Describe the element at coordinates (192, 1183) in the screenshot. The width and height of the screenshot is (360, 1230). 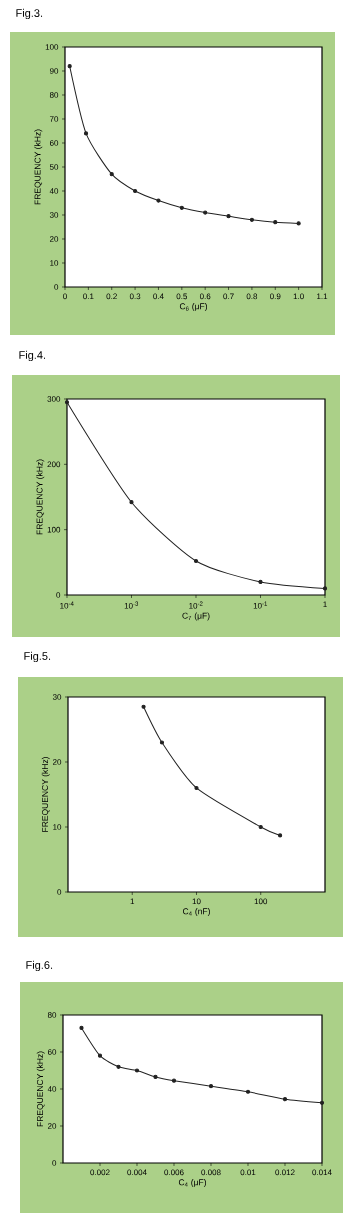
I see `x-axis-title: C$_{4}$ (μF)` at that location.